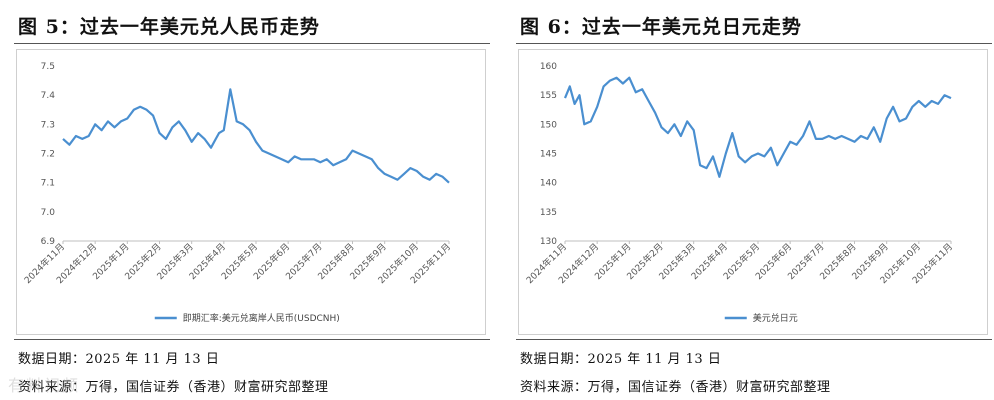 The height and width of the screenshot is (400, 994). What do you see at coordinates (548, 96) in the screenshot?
I see `y-tick-label: 155` at bounding box center [548, 96].